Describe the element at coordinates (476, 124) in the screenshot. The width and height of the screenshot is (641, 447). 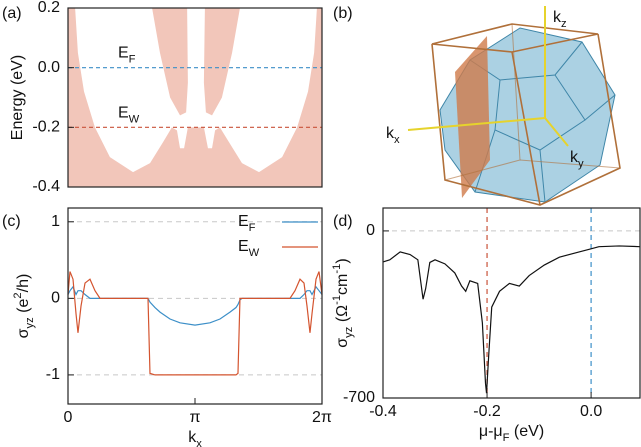
I see `axis-kx` at that location.